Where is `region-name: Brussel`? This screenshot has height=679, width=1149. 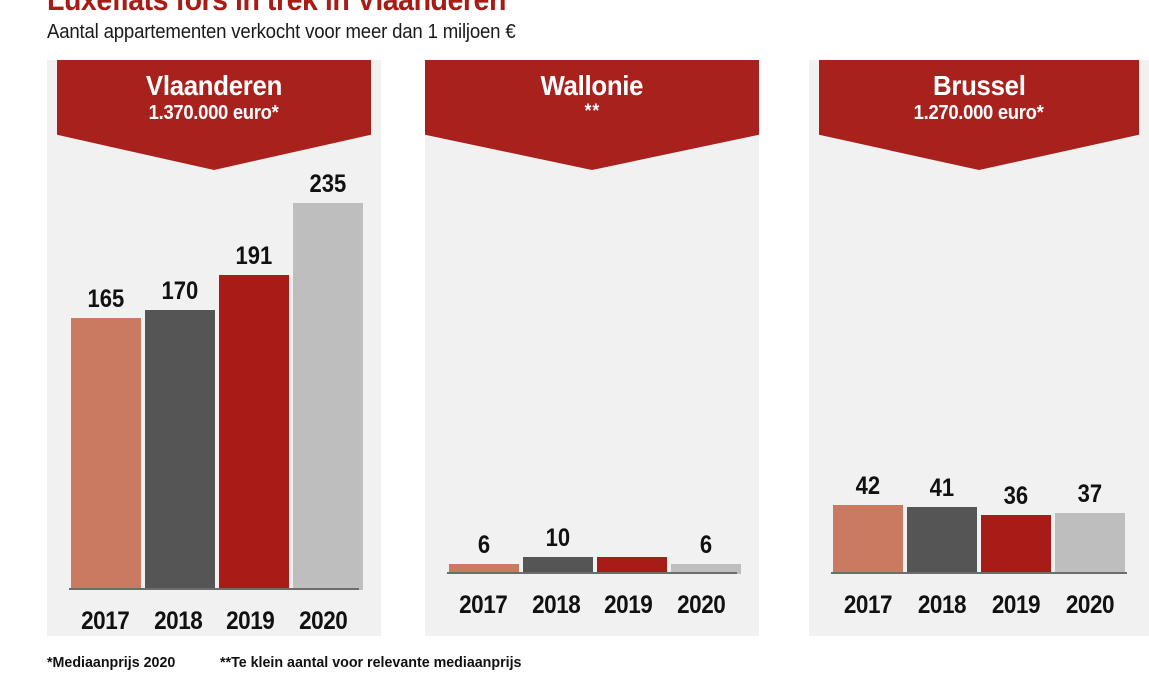 region-name: Brussel is located at coordinates (979, 85).